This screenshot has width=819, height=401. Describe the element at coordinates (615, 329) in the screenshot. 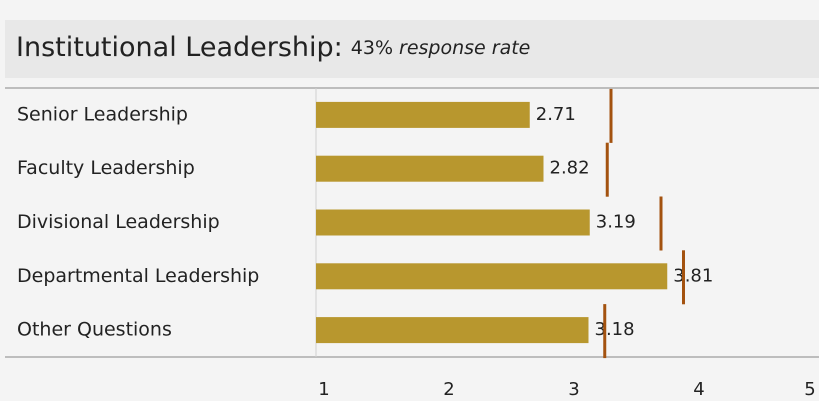

I see `value-label: 3.18` at that location.